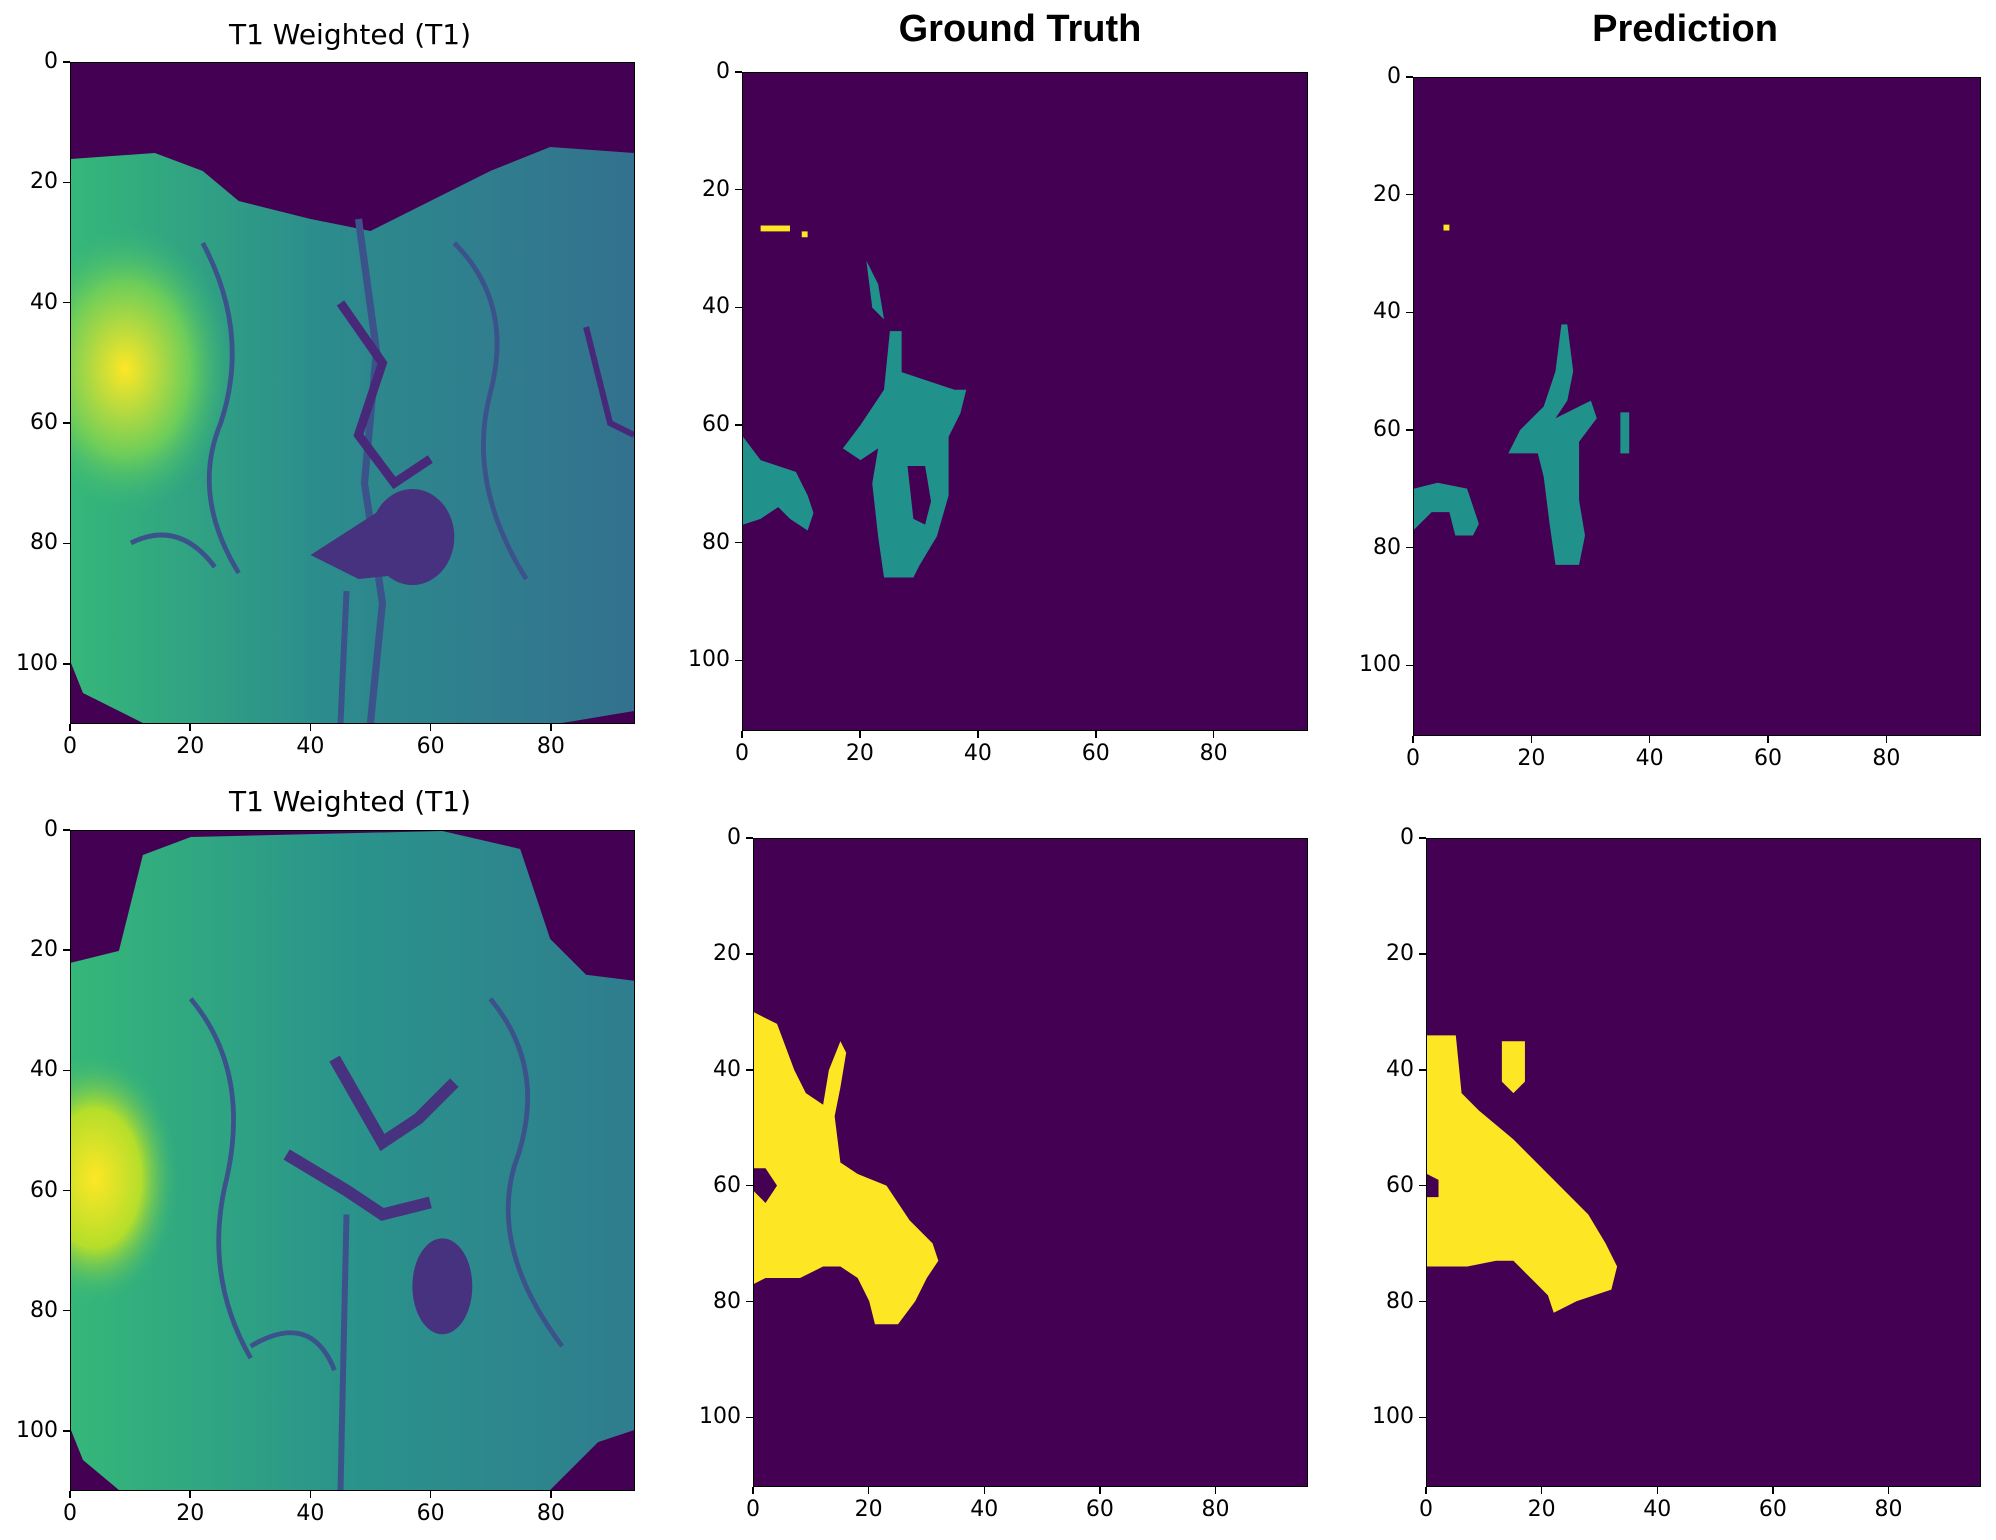  I want to click on panel-title: T1 Weighted (T1), so click(350, 801).